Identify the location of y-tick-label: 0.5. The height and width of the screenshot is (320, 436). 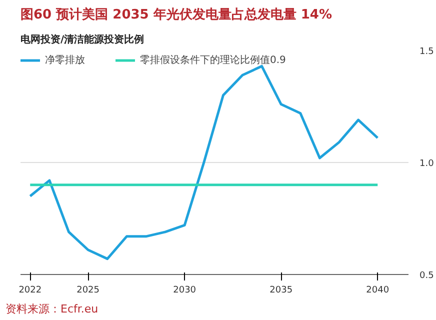
(427, 276).